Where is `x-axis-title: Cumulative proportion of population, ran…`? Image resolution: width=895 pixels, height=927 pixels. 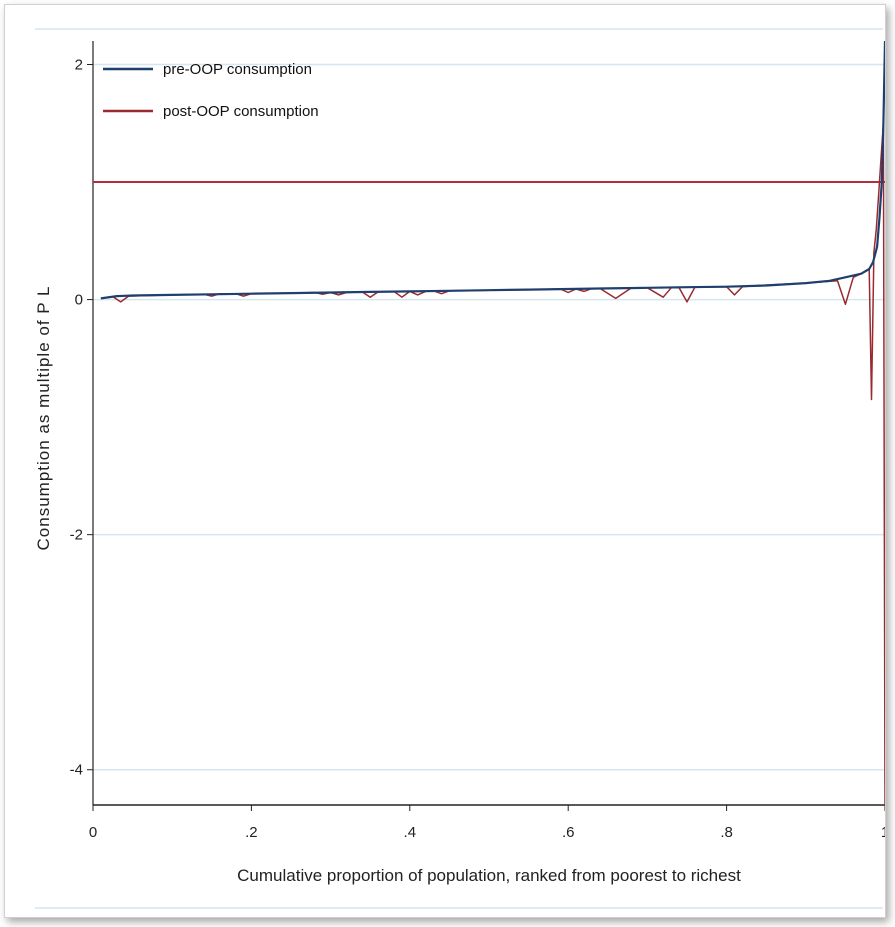 x-axis-title: Cumulative proportion of population, ran… is located at coordinates (489, 875).